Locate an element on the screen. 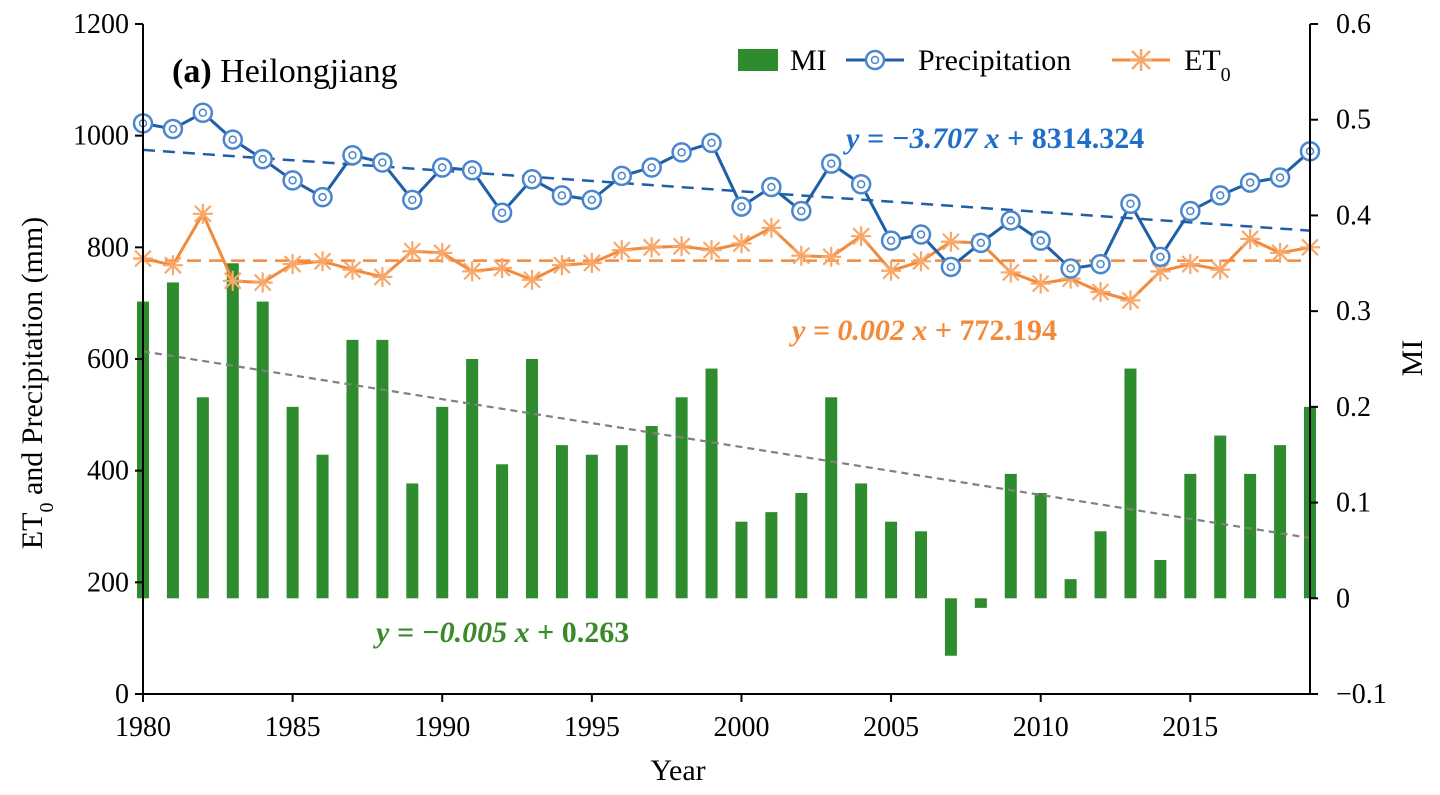 The height and width of the screenshot is (795, 1440). et0-marker-1998 is located at coordinates (681, 246).